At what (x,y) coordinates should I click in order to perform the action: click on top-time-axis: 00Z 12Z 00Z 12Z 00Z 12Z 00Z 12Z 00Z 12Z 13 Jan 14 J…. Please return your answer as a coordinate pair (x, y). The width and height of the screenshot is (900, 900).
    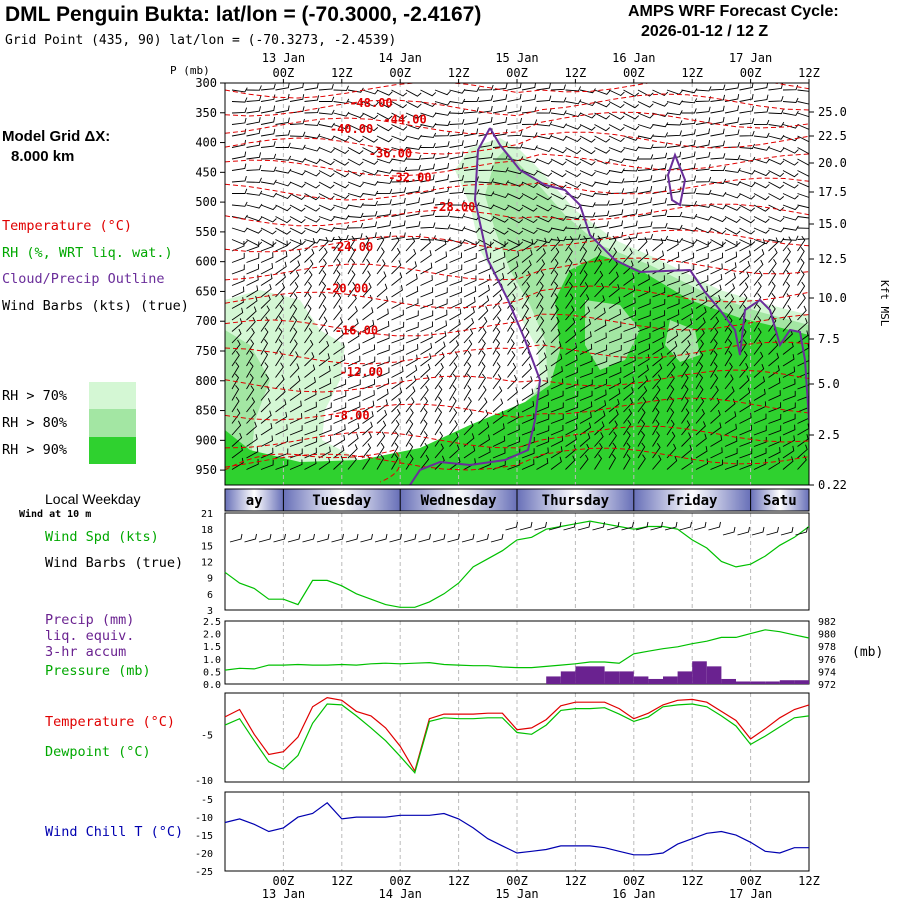
    Looking at the image, I should click on (541, 67).